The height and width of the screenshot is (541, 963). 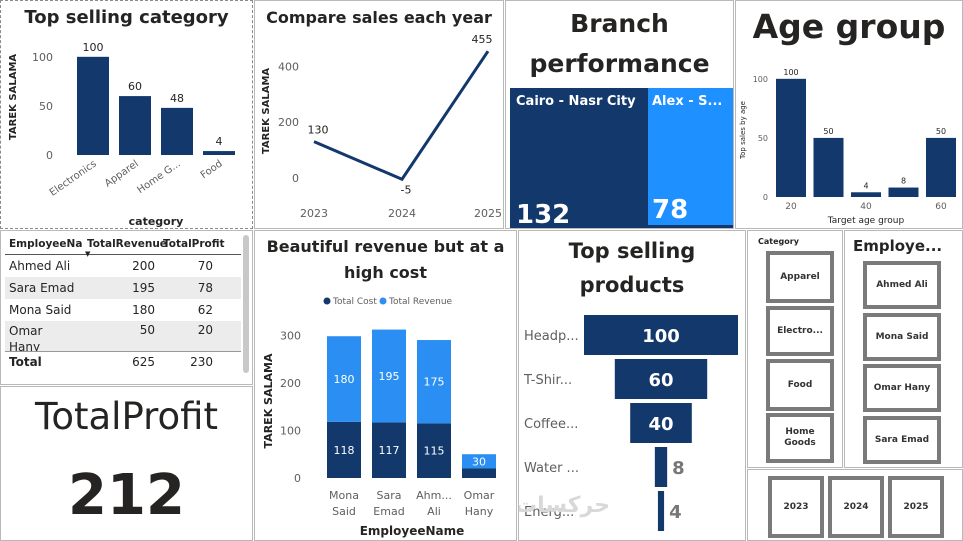 I want to click on year-slicer: 2023 2024 2025, so click(x=855, y=505).